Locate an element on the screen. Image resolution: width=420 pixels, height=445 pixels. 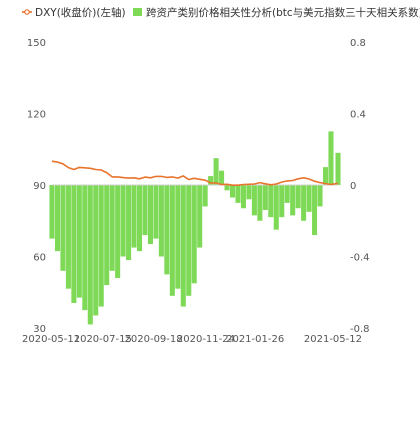
left-axis-tick-label: 150 is located at coordinates (36, 43).